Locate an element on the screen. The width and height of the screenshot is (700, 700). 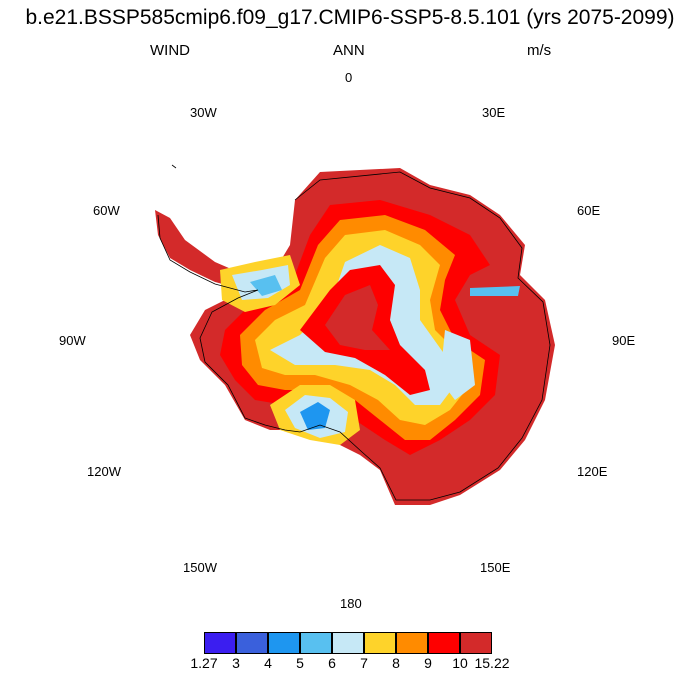
wind-region-ross-low is located at coordinates (315, 416).